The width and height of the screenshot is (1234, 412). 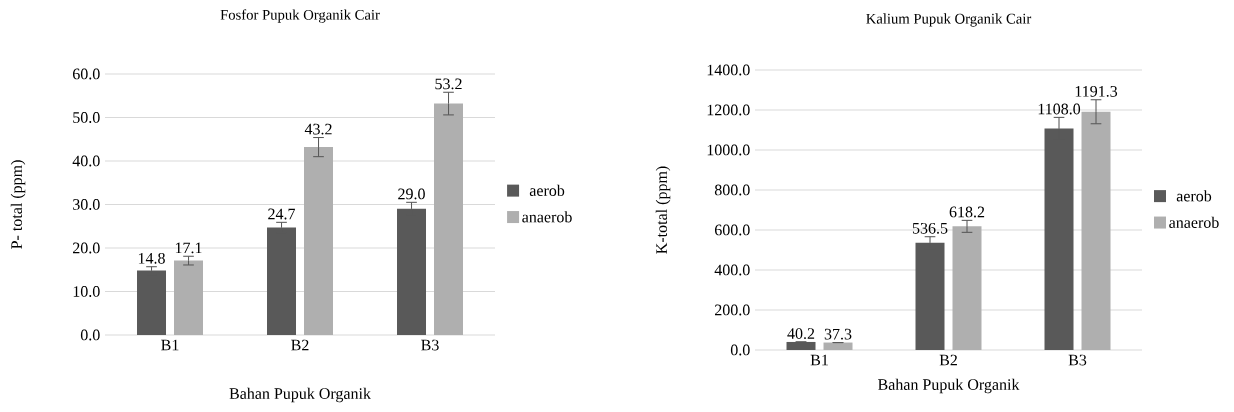 What do you see at coordinates (728, 150) in the screenshot?
I see `y-tick-label: 1000.0` at bounding box center [728, 150].